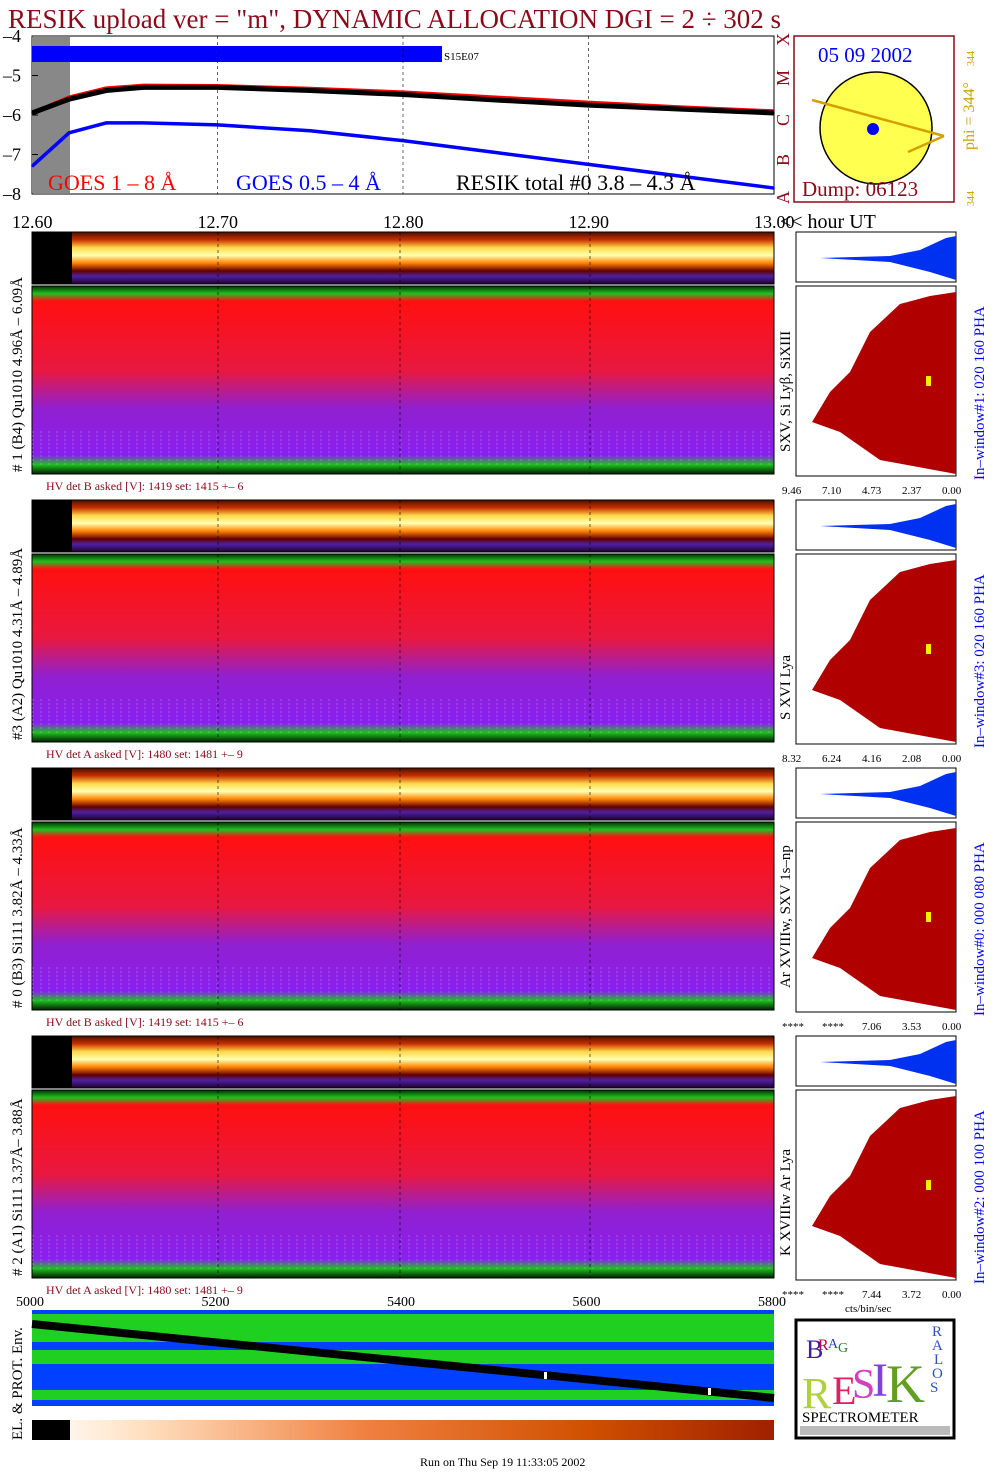 Image resolution: width=1004 pixels, height=1476 pixels. Describe the element at coordinates (11, 155) in the screenshot. I see `goes-ytick-label: –7` at that location.